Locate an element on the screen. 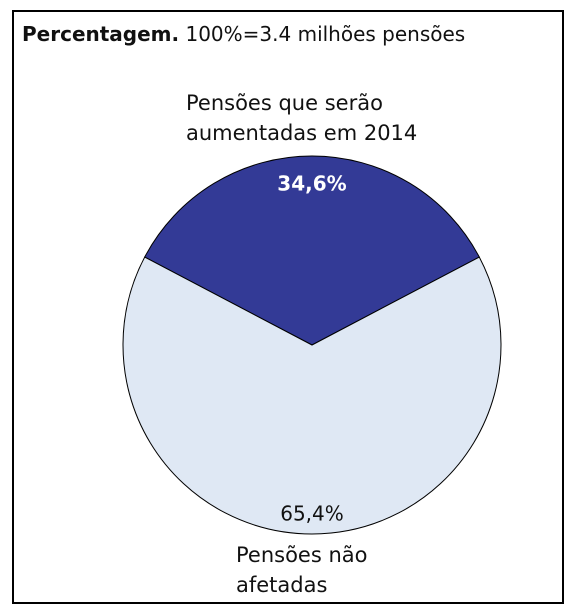 Image resolution: width=578 pixels, height=616 pixels. value-label: 65,4% is located at coordinates (312, 514).